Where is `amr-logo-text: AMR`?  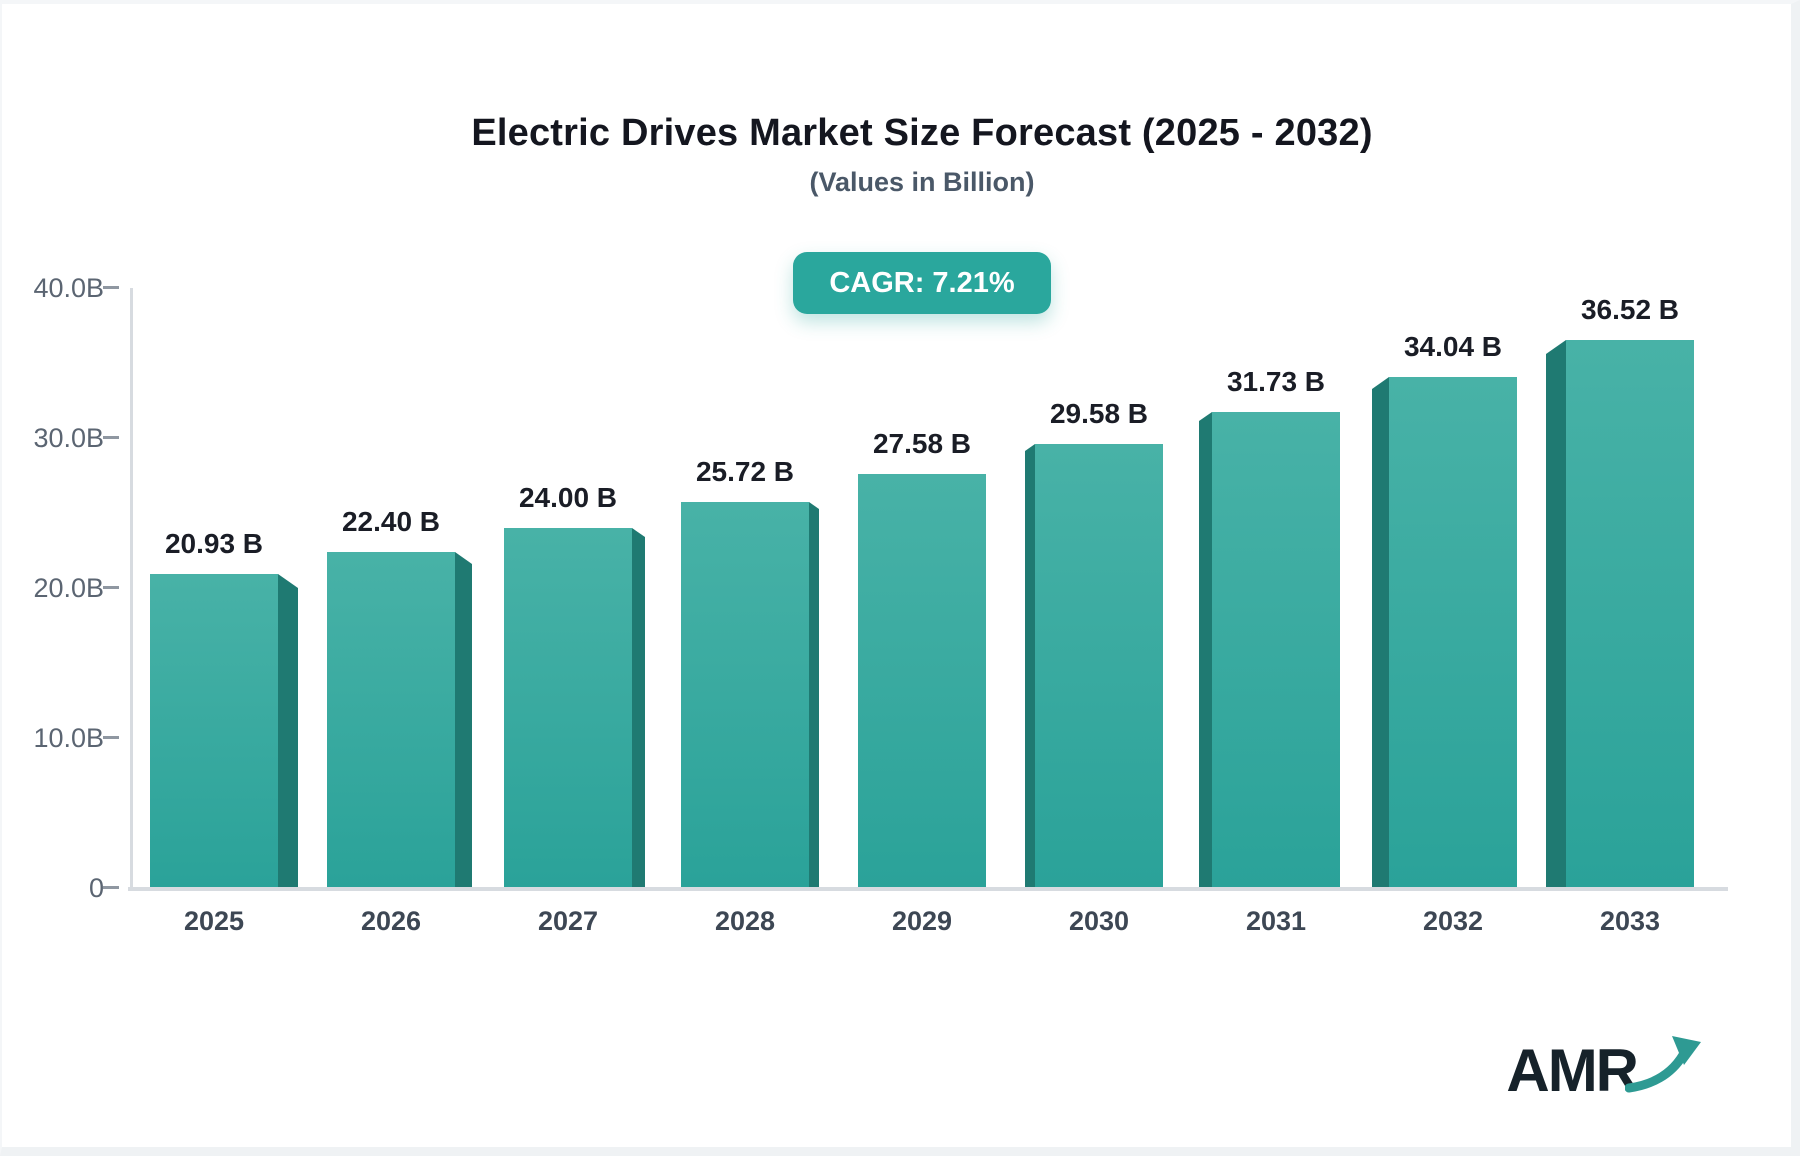 amr-logo-text: AMR is located at coordinates (1572, 1070).